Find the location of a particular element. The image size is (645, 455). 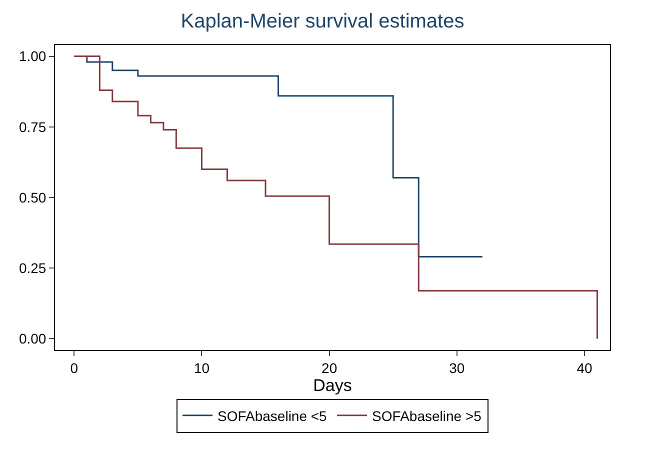

legend-label: SOFAbaseline >5 is located at coordinates (427, 416).